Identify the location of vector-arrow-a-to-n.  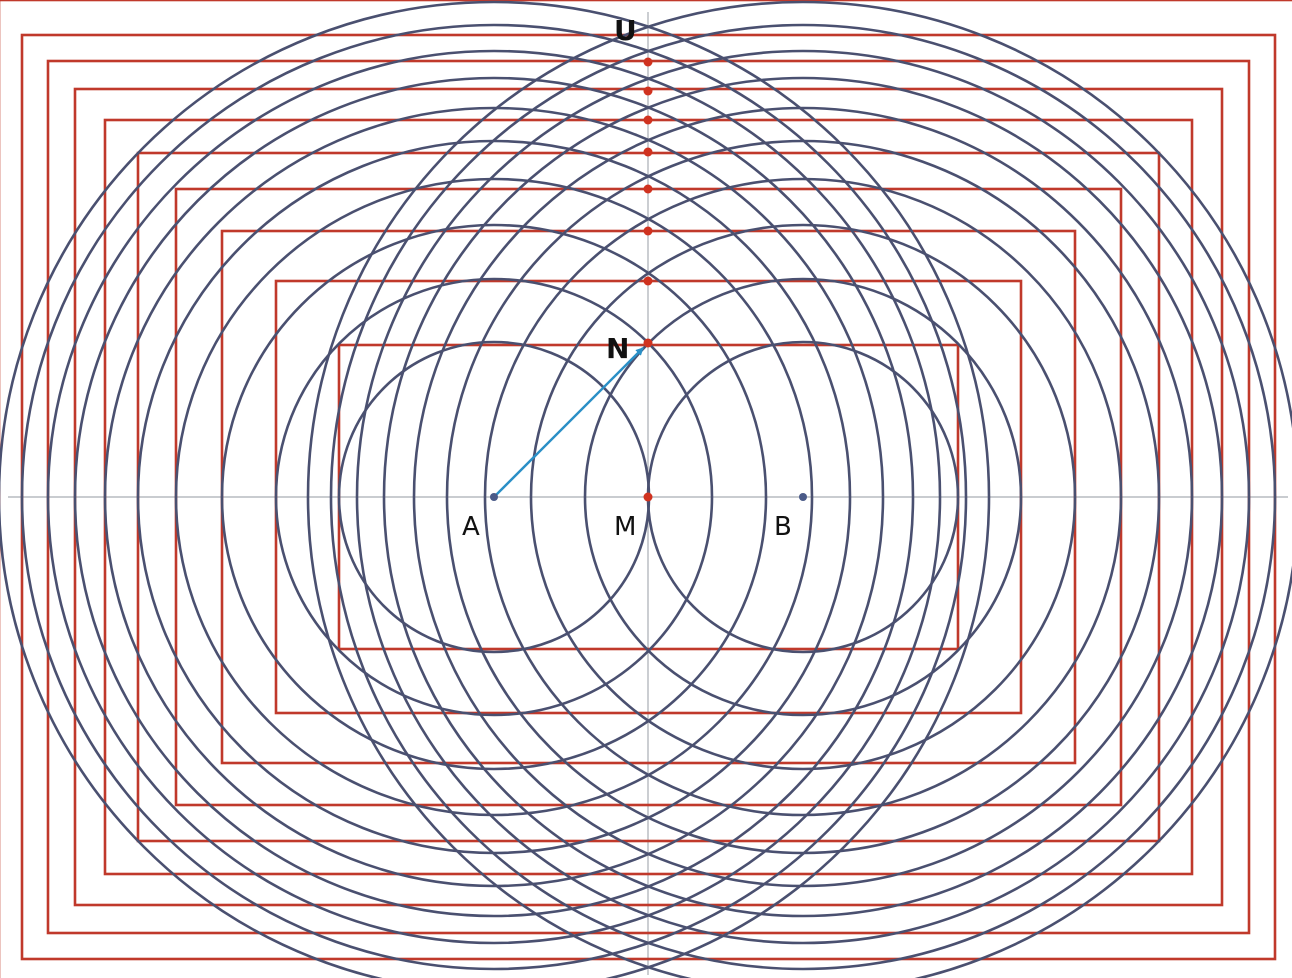
(568, 422).